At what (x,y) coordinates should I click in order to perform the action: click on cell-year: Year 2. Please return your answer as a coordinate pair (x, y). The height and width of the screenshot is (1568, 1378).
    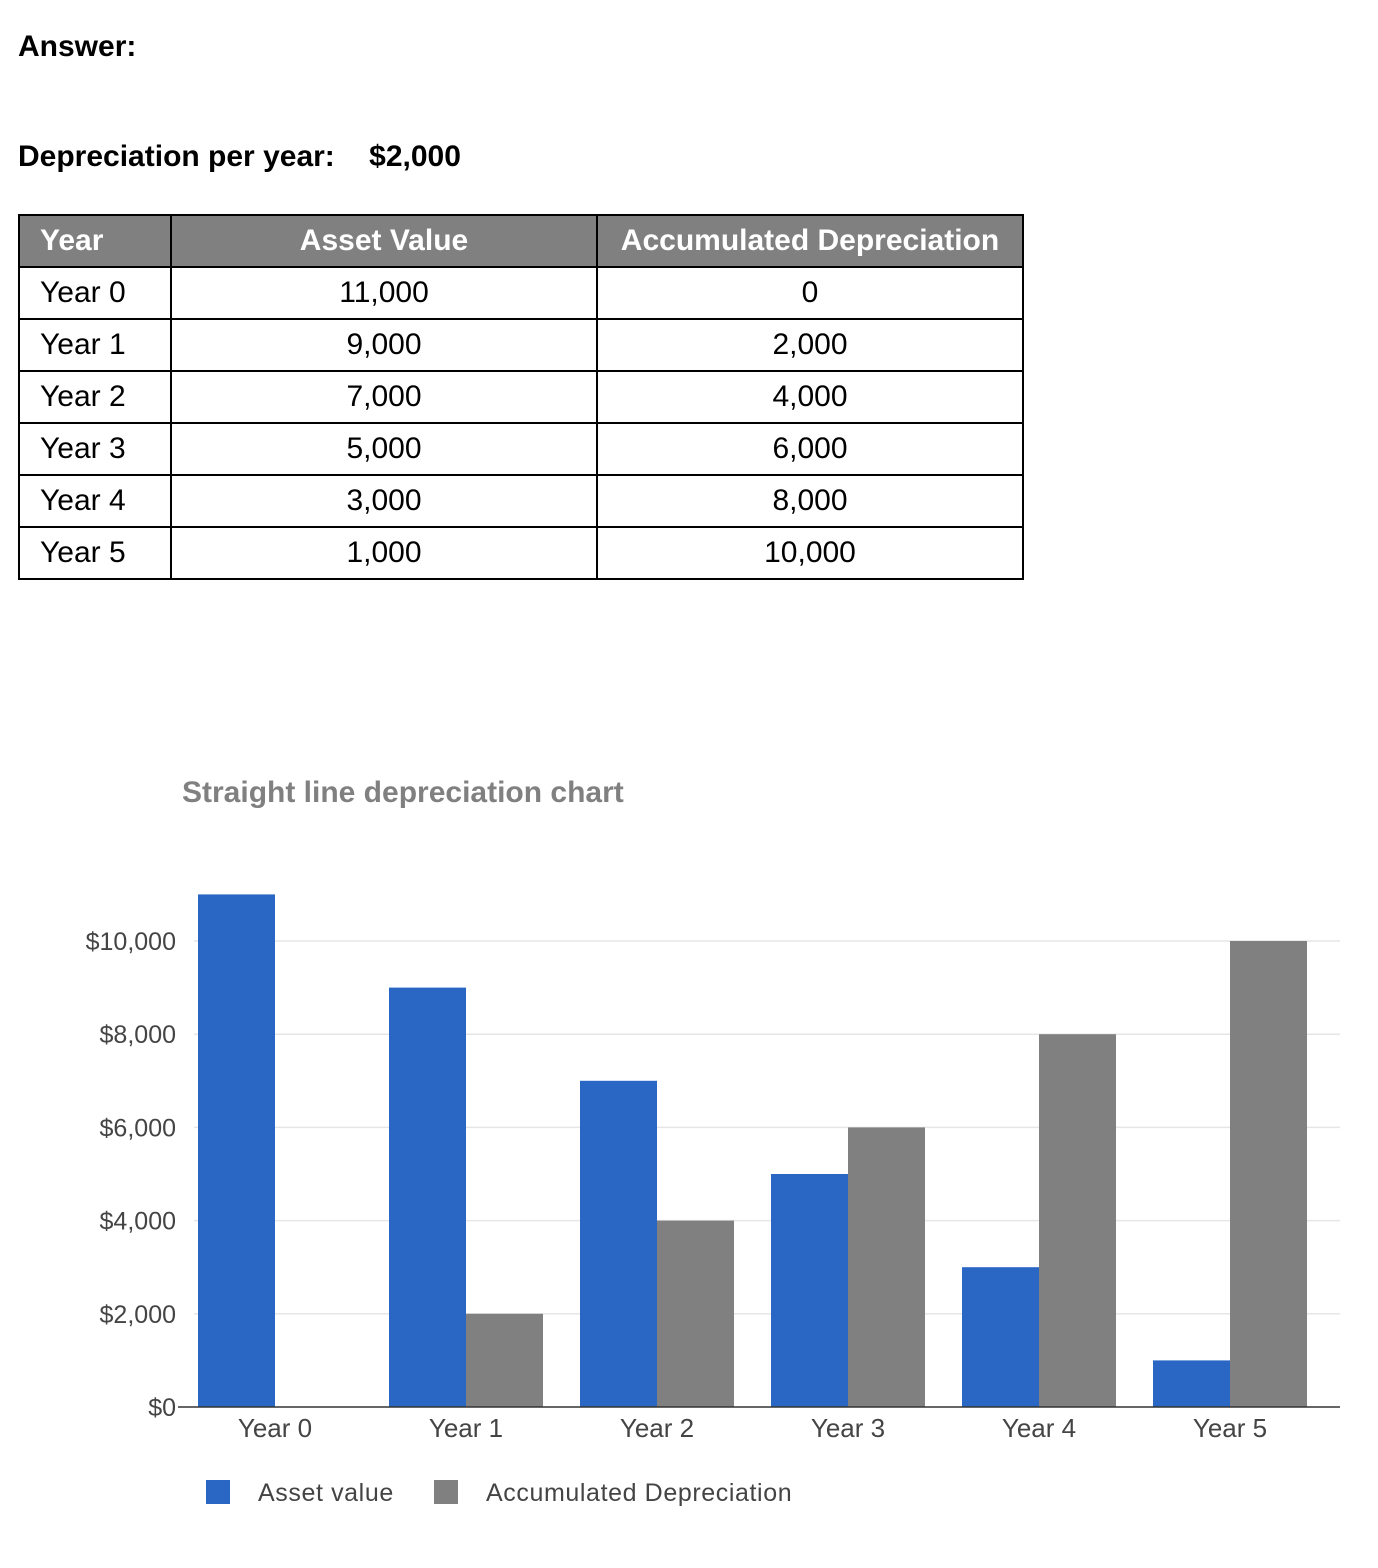
    Looking at the image, I should click on (95, 397).